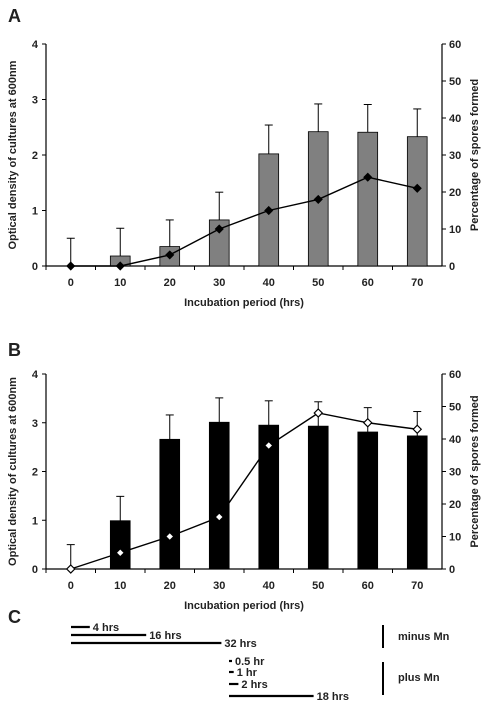 The height and width of the screenshot is (709, 494). I want to click on panel-letter-b: B, so click(14, 350).